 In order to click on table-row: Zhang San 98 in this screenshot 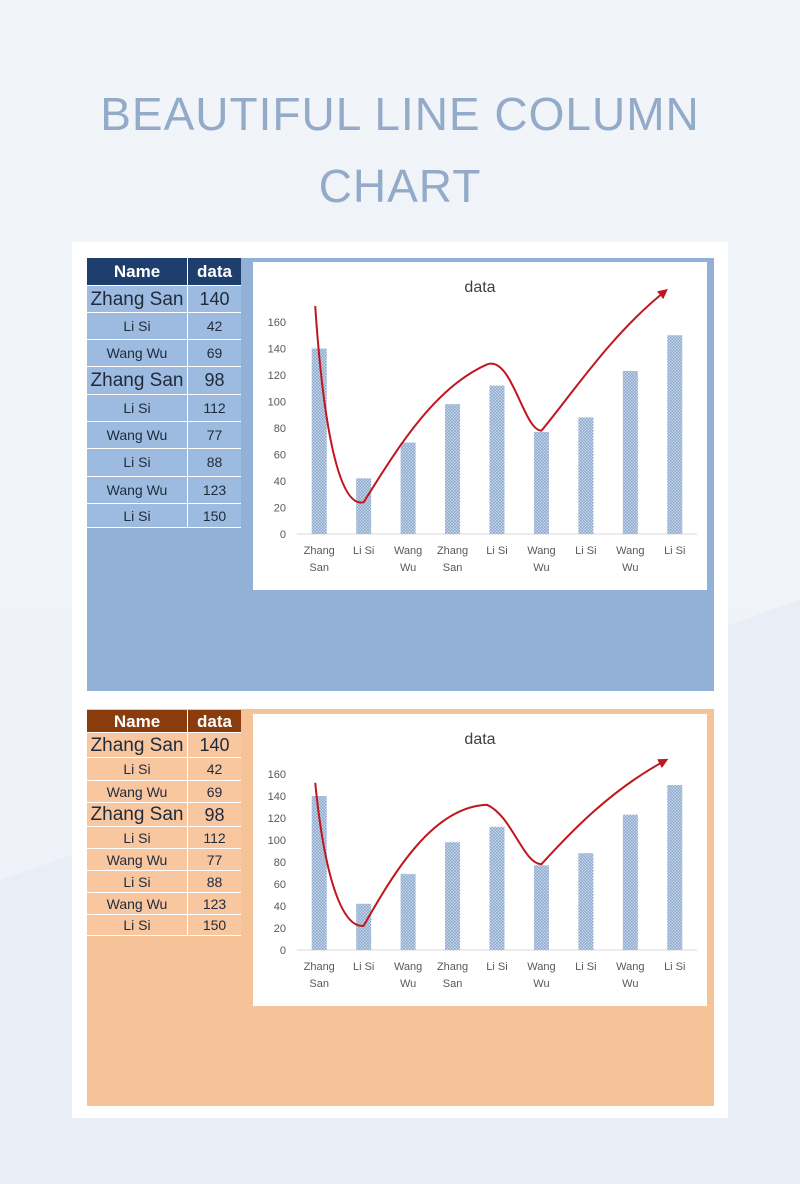, I will do `click(164, 381)`.